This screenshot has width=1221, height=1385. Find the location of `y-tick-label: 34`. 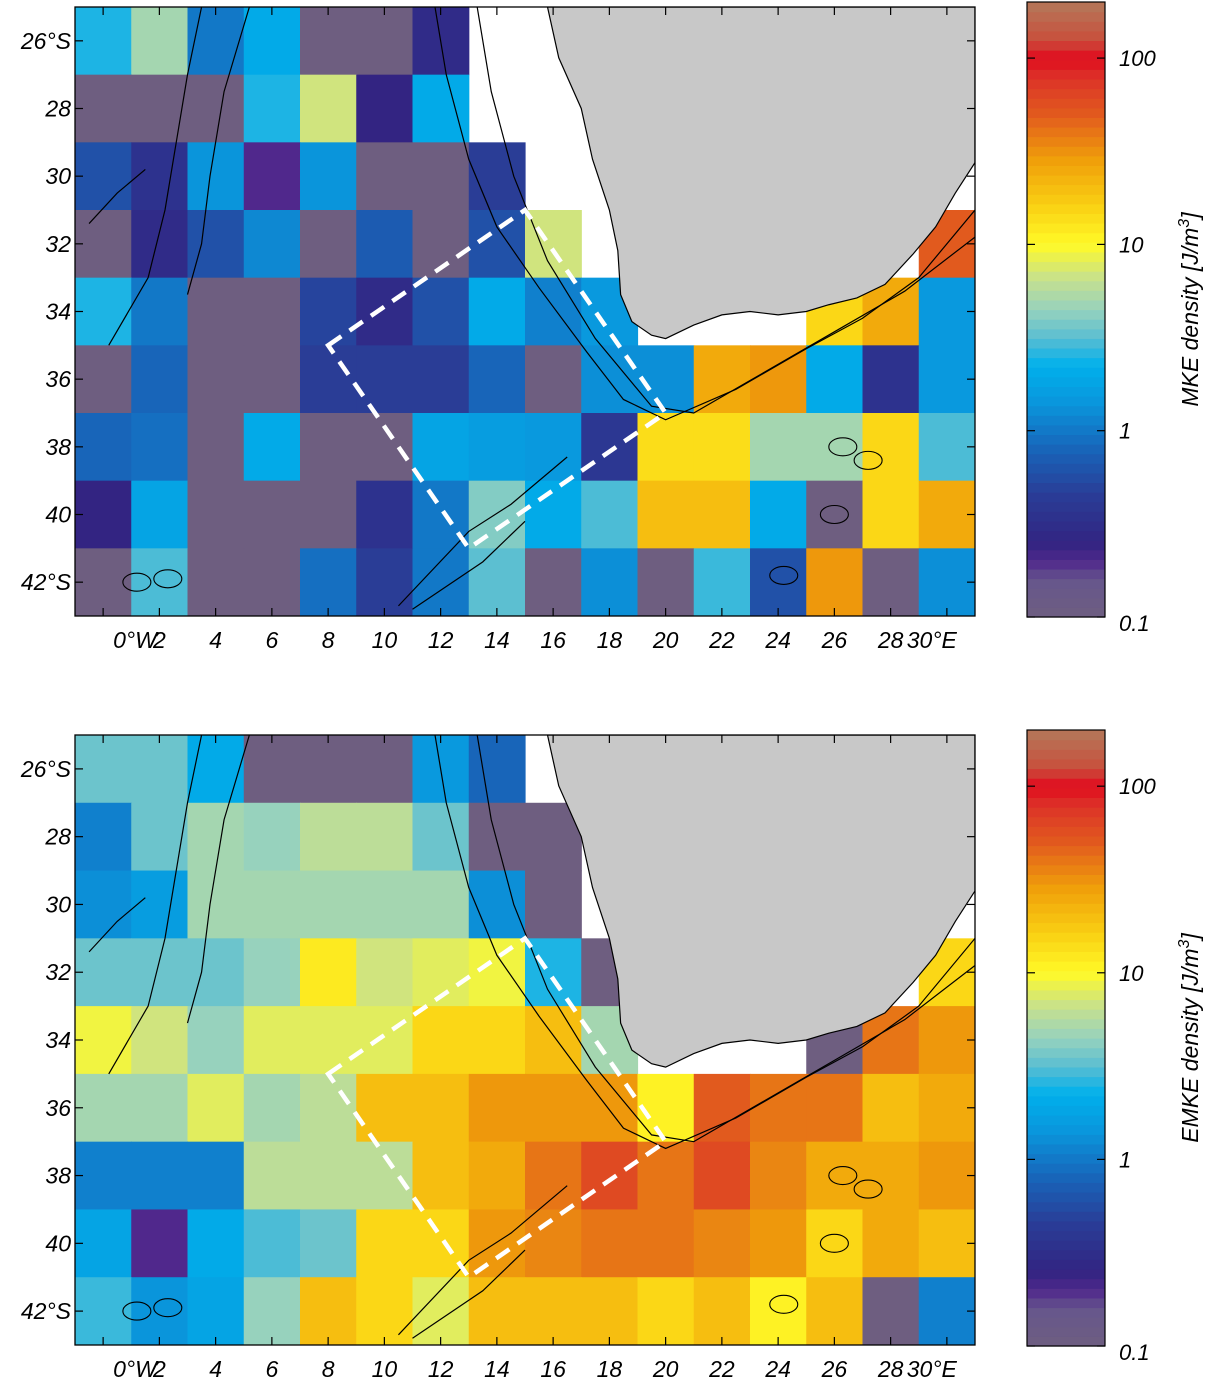

y-tick-label: 34 is located at coordinates (58, 1040).